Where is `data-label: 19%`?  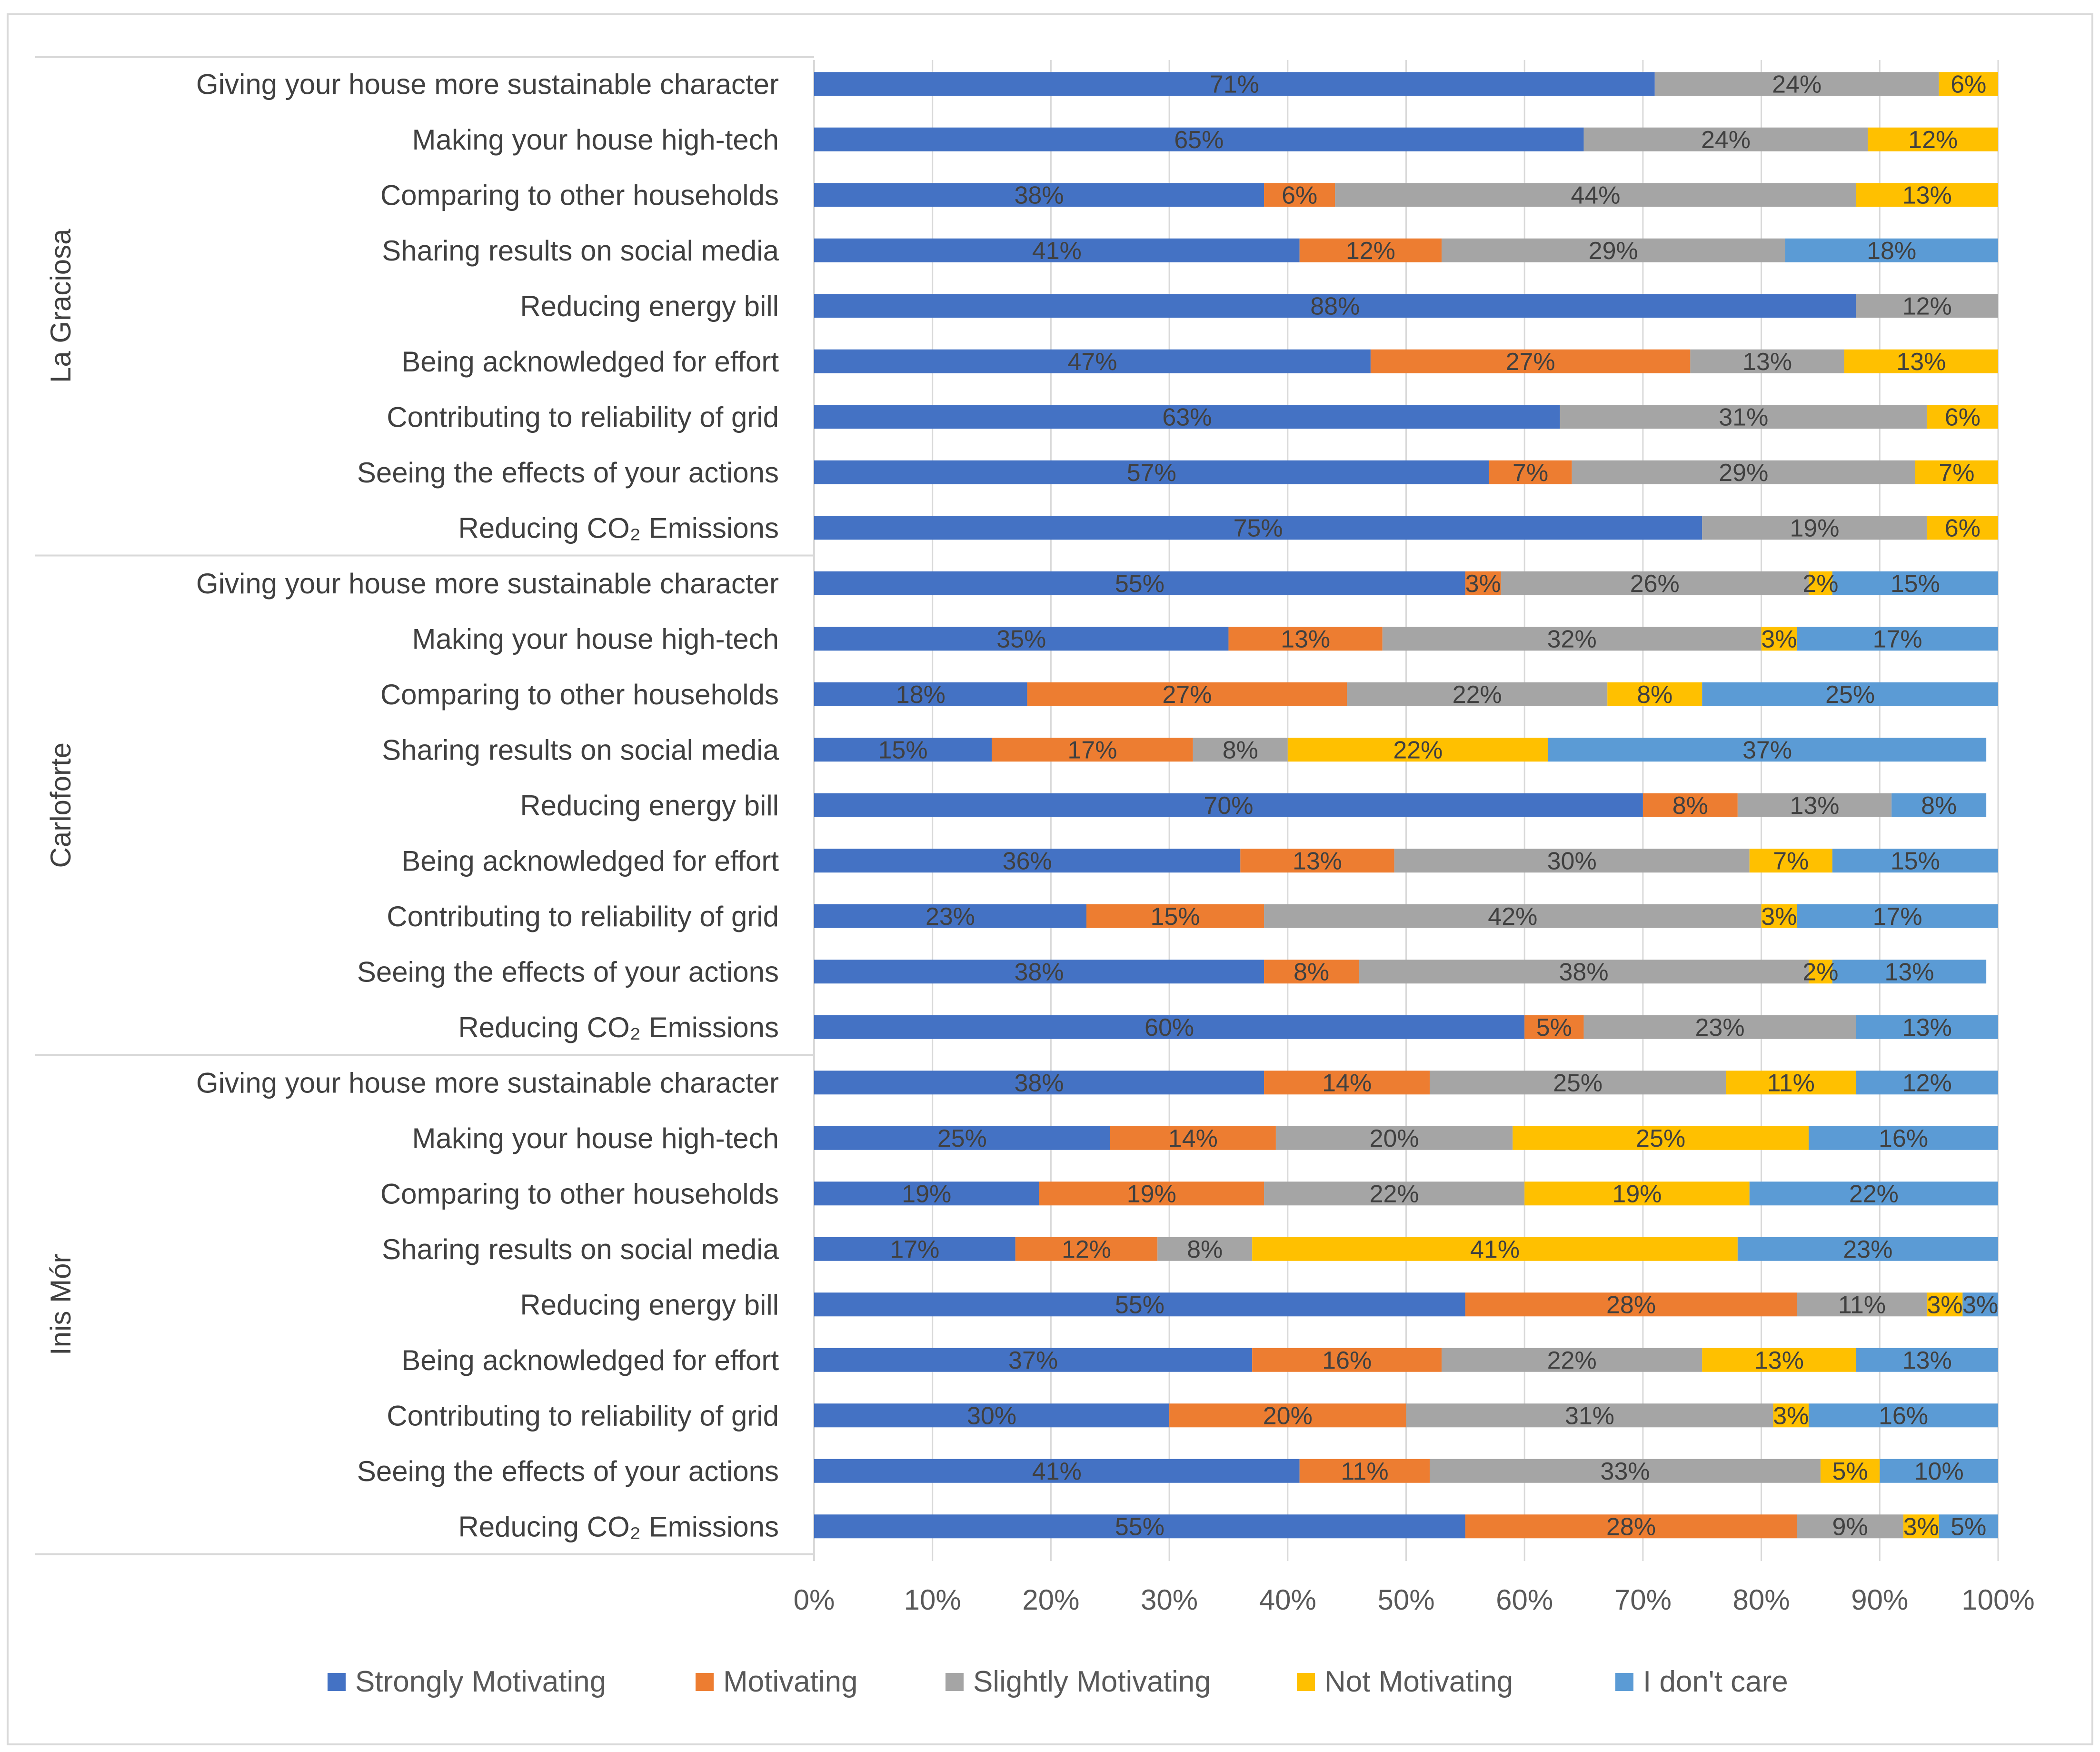
data-label: 19% is located at coordinates (1814, 528).